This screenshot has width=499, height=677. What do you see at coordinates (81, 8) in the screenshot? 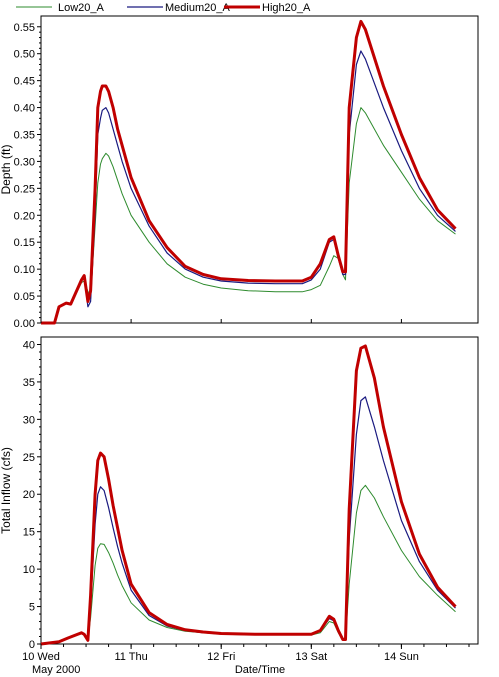
I see `legend-label-Low20_A: Low20_A` at bounding box center [81, 8].